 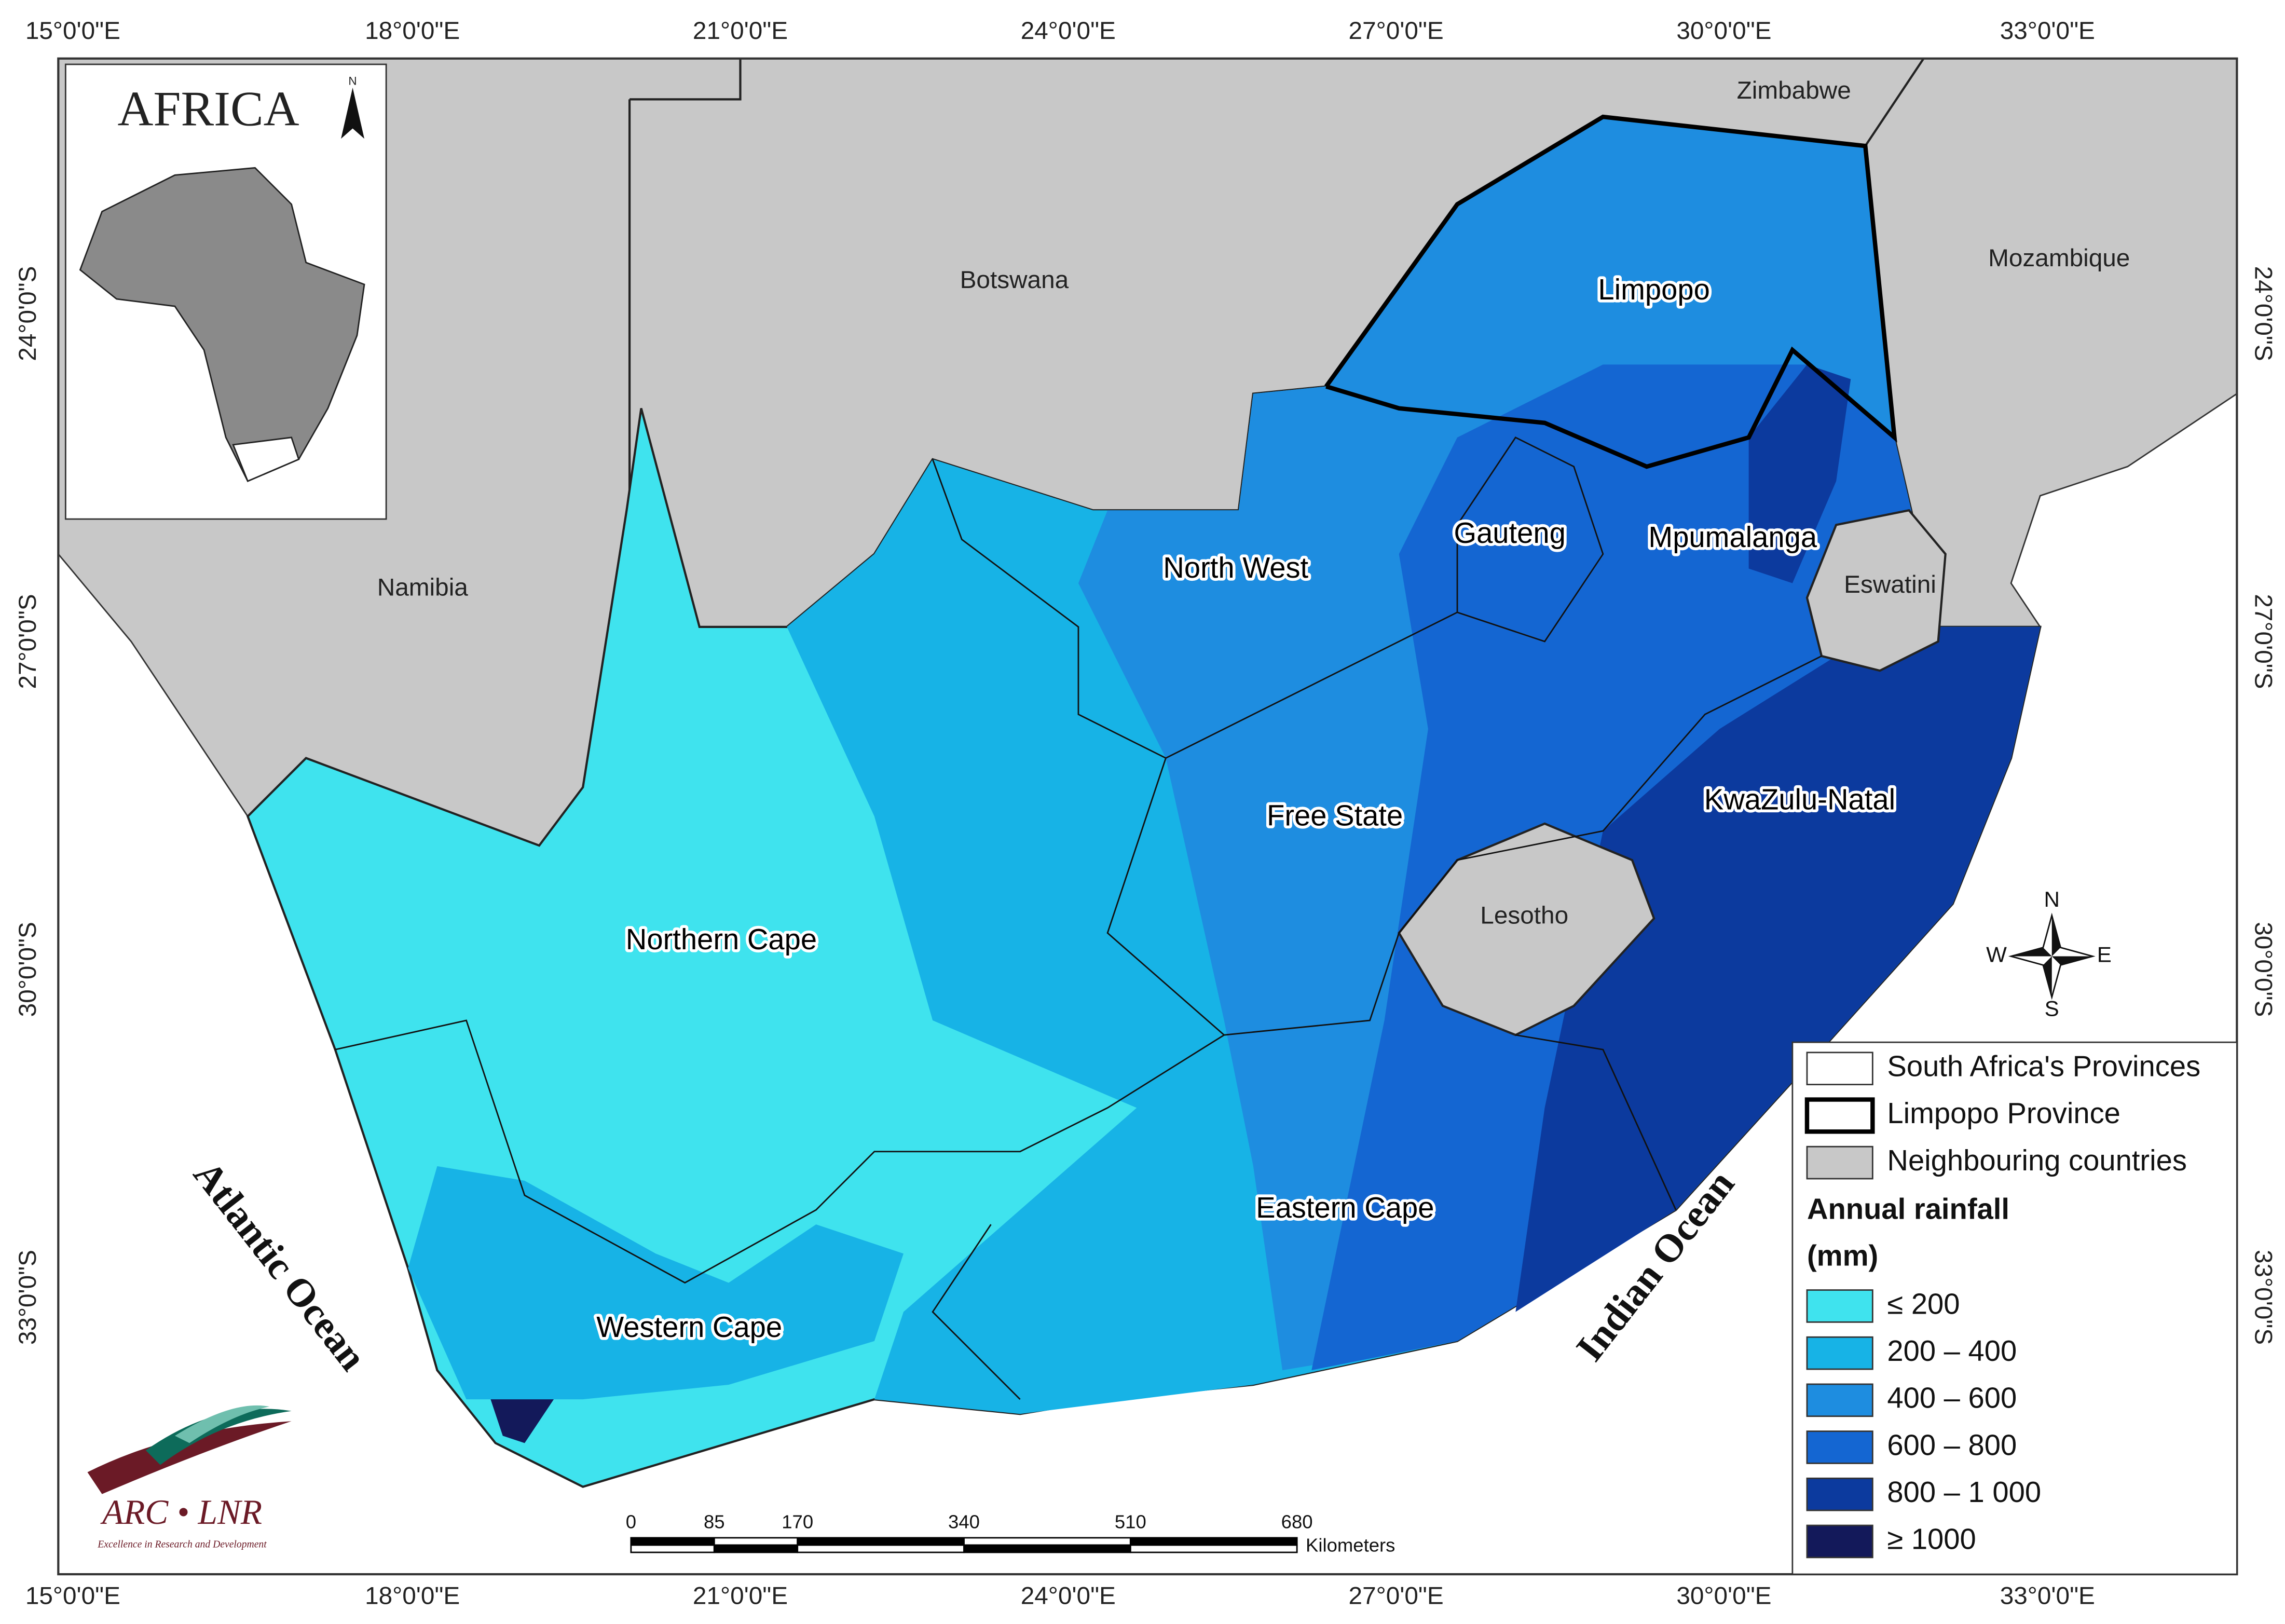 What do you see at coordinates (28, 641) in the screenshot?
I see `latitude-label: 27°0'0"S` at bounding box center [28, 641].